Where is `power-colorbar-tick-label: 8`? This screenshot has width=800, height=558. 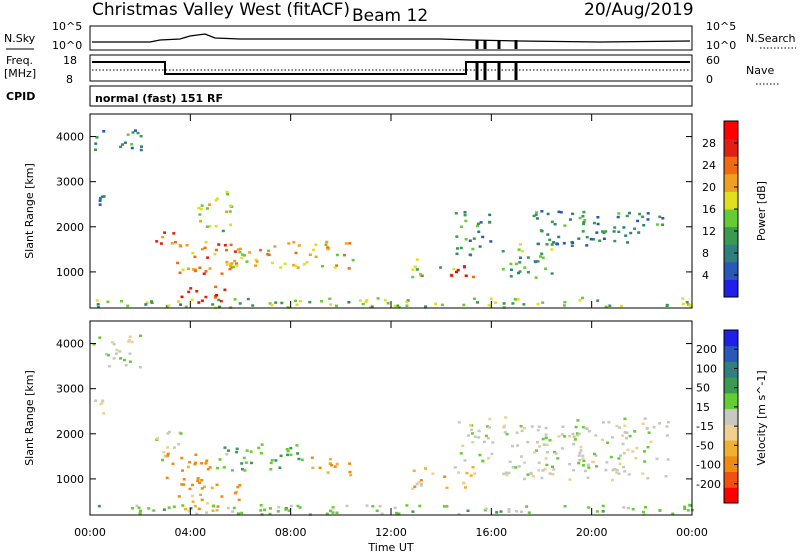 power-colorbar-tick-label: 8 is located at coordinates (705, 253).